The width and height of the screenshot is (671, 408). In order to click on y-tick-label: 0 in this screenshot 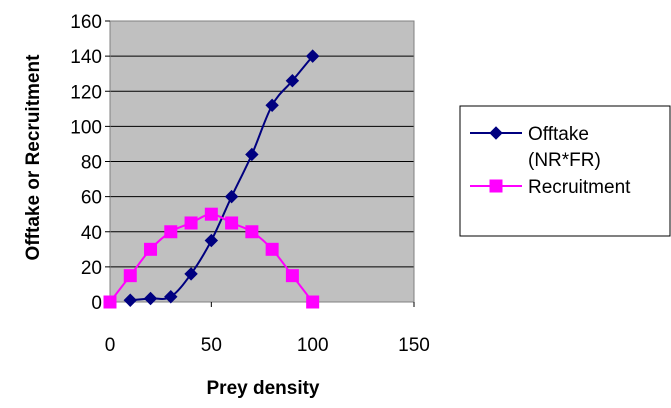, I will do `click(96, 303)`.